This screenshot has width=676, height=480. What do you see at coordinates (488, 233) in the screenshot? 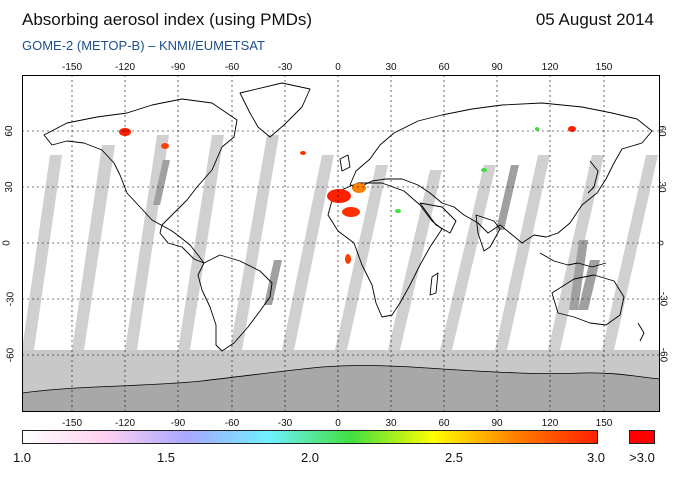
I see `india` at bounding box center [488, 233].